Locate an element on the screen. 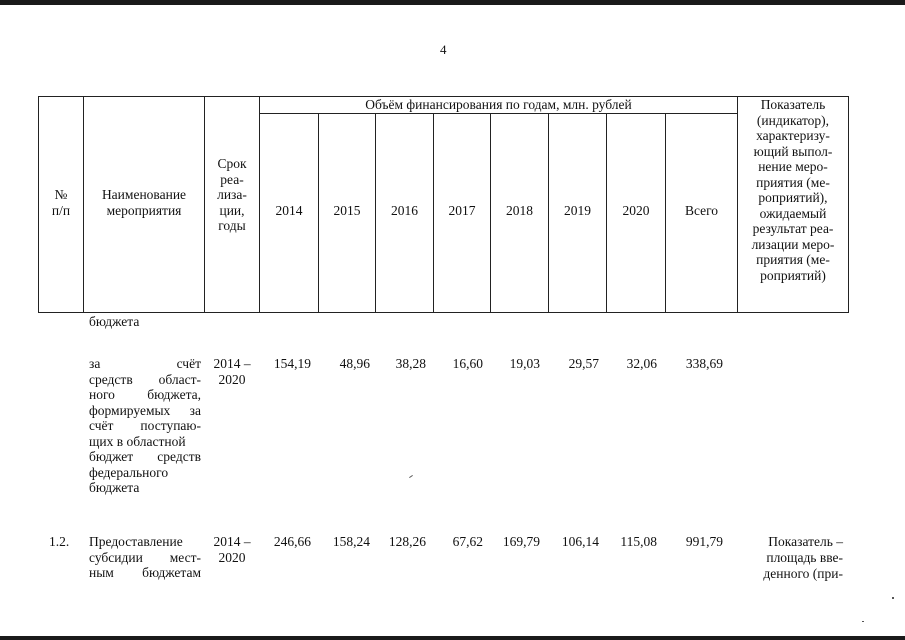  row-name-line: Предоставление is located at coordinates (136, 541).